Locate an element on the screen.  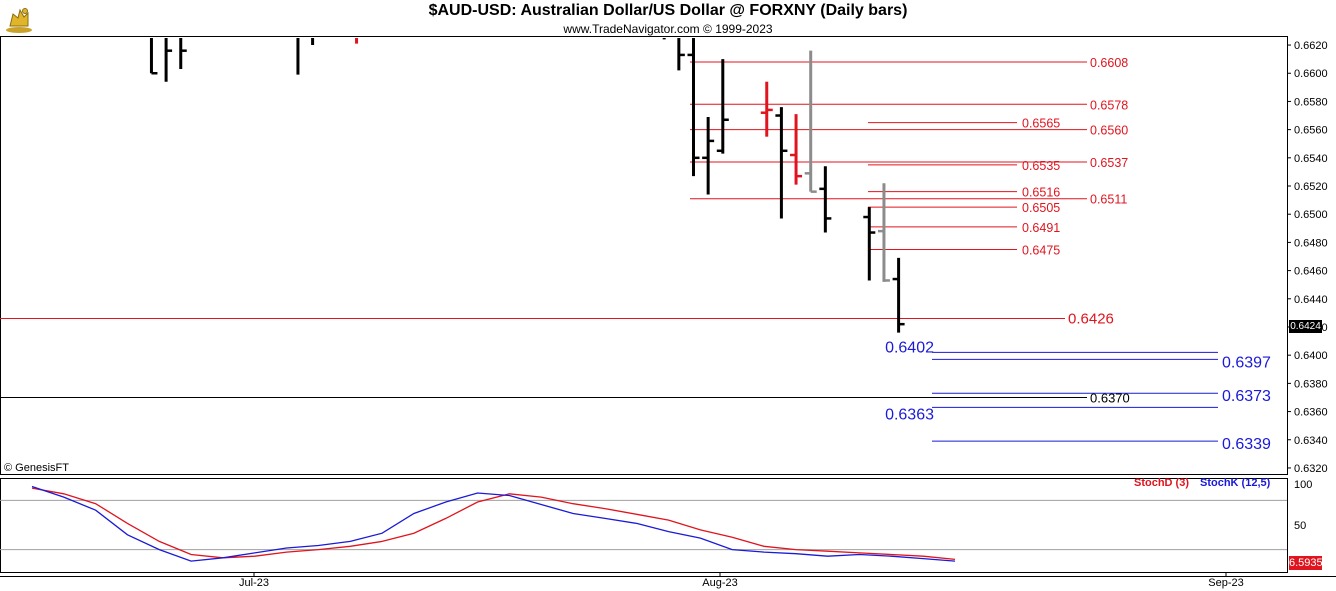
stochastic-series-line is located at coordinates (493, 524).